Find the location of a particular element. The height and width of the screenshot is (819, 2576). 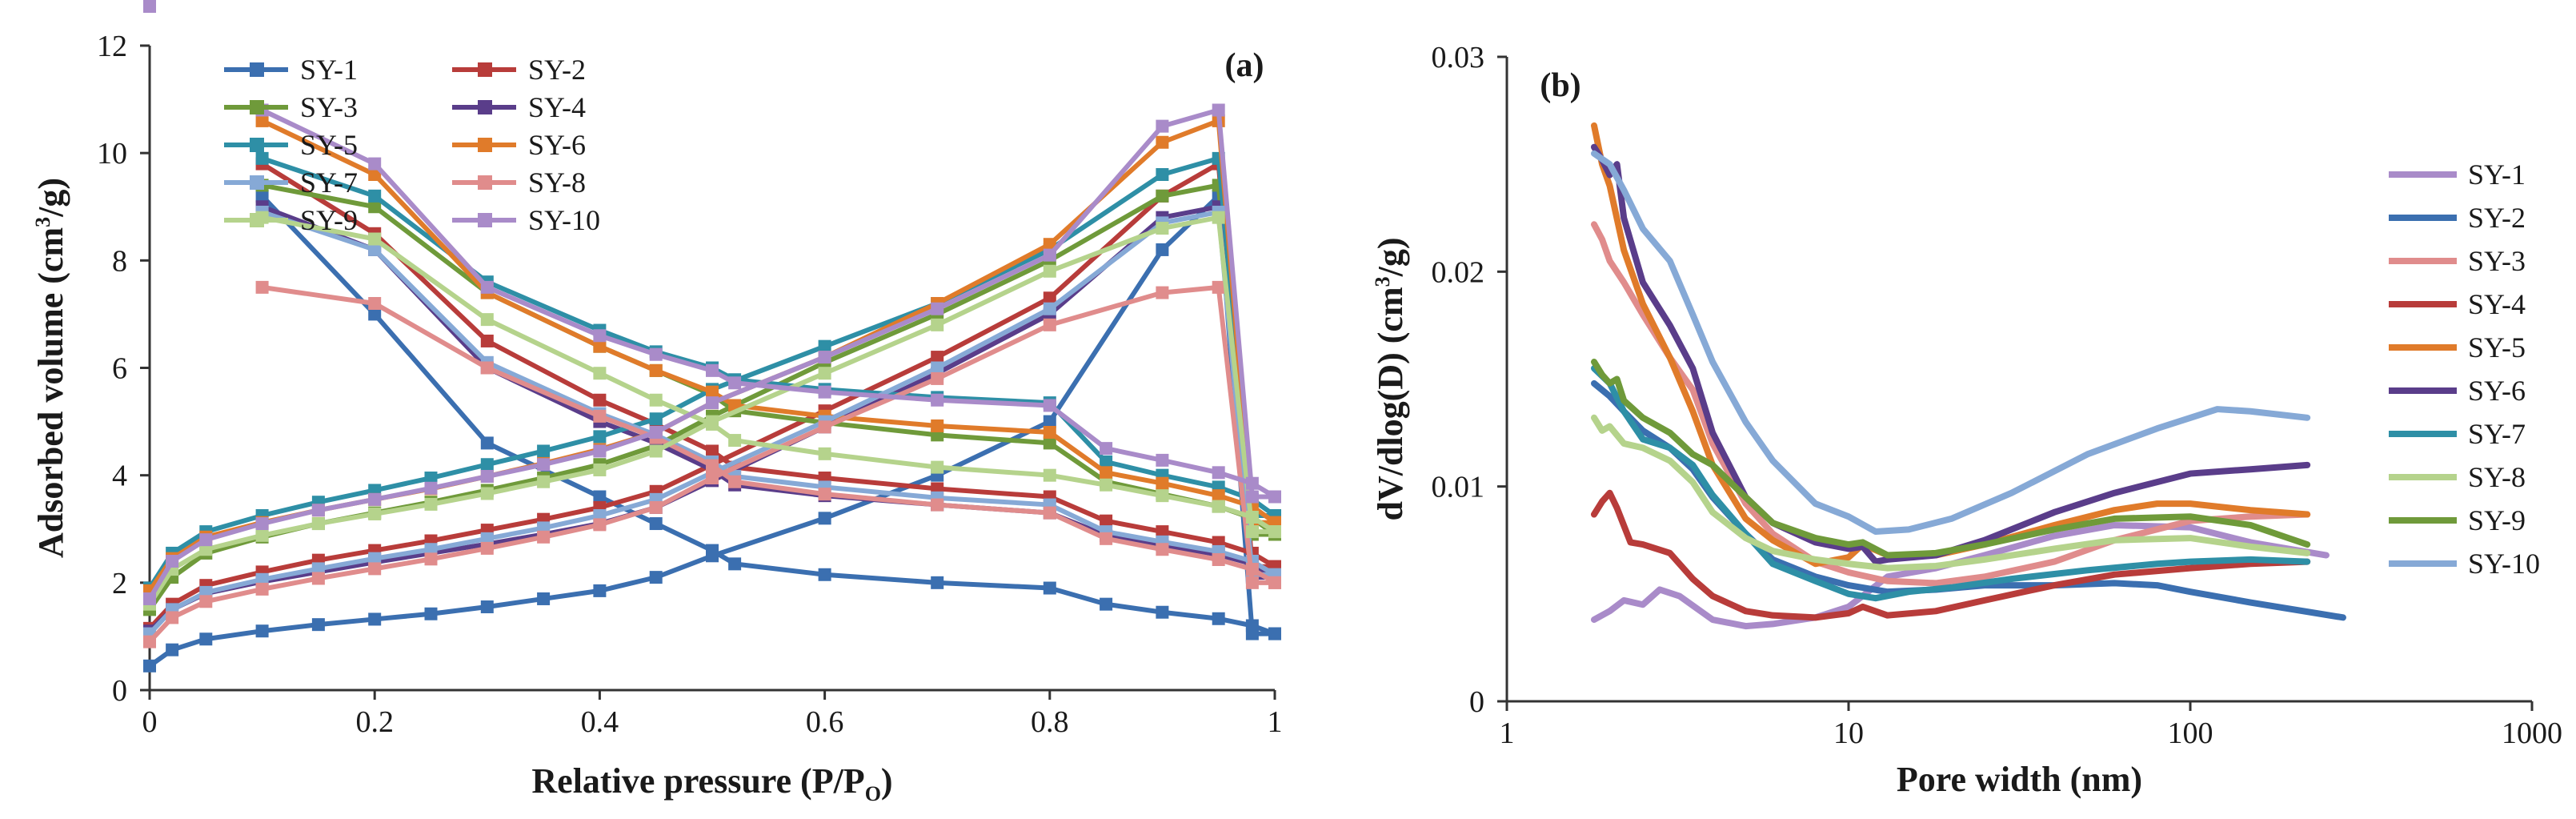

legend-a-label-SY-8: SY-8 is located at coordinates (557, 183).